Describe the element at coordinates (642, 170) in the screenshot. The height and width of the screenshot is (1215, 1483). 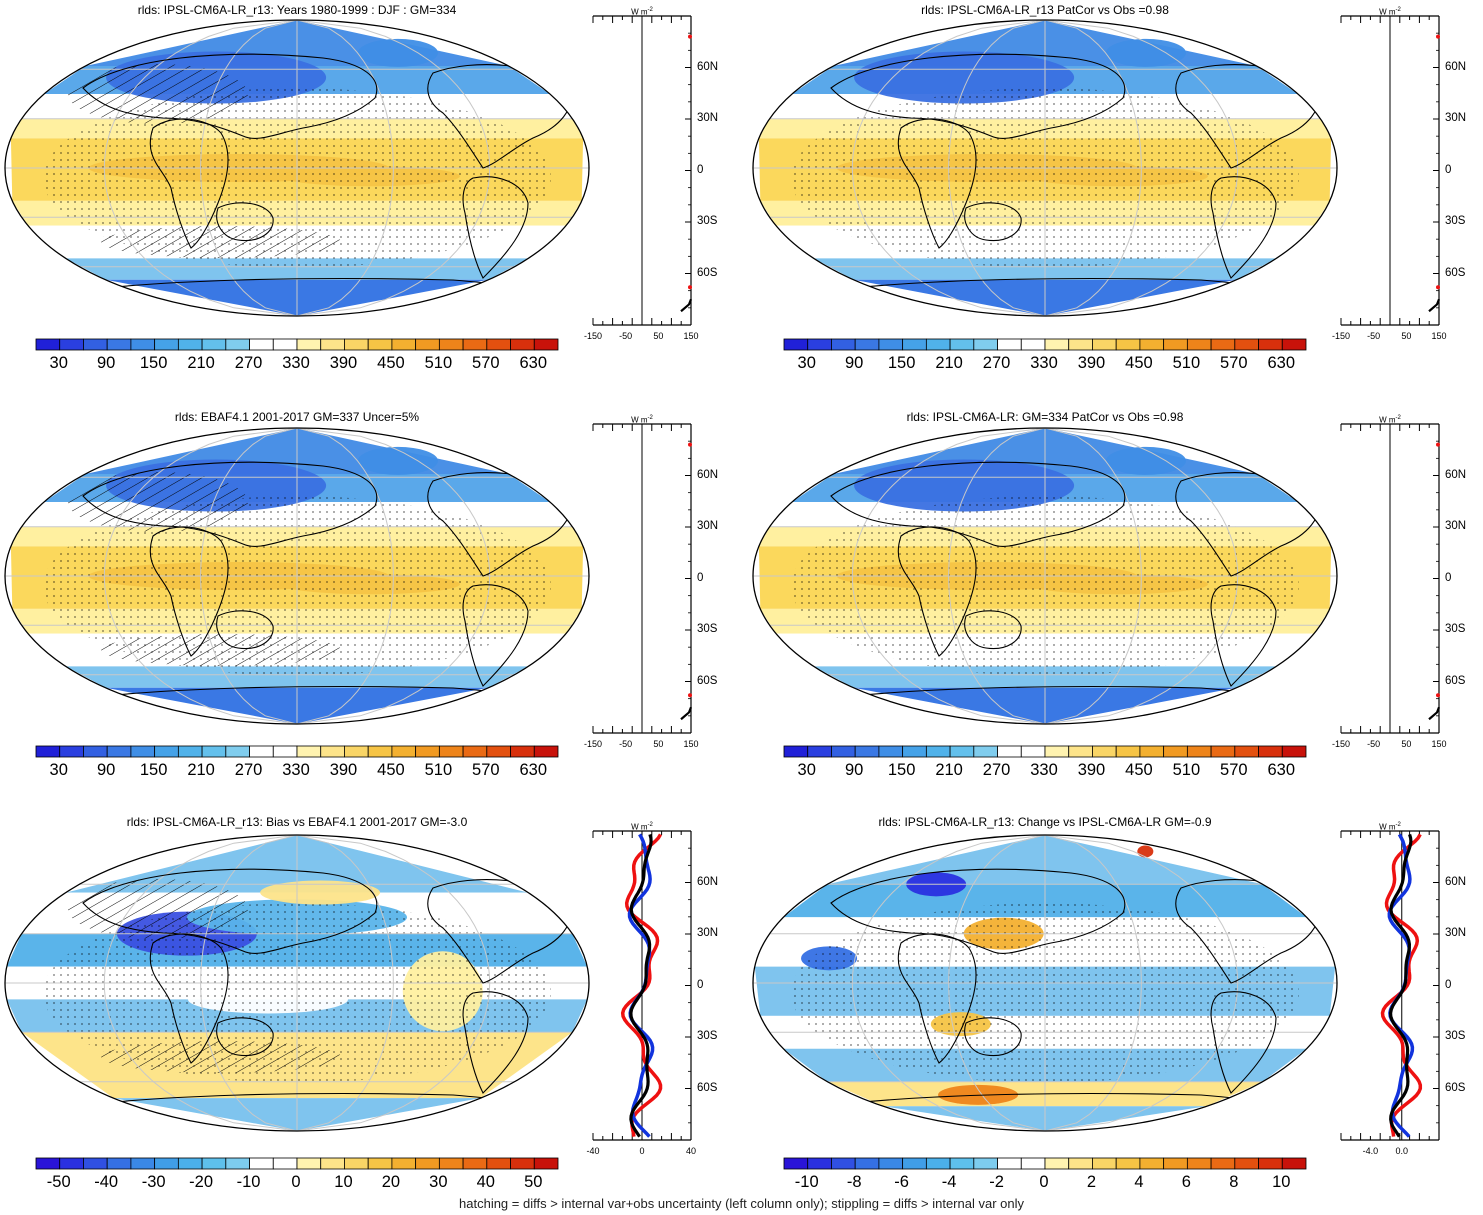
I see `zonal-mean-plot-model-climatology` at that location.